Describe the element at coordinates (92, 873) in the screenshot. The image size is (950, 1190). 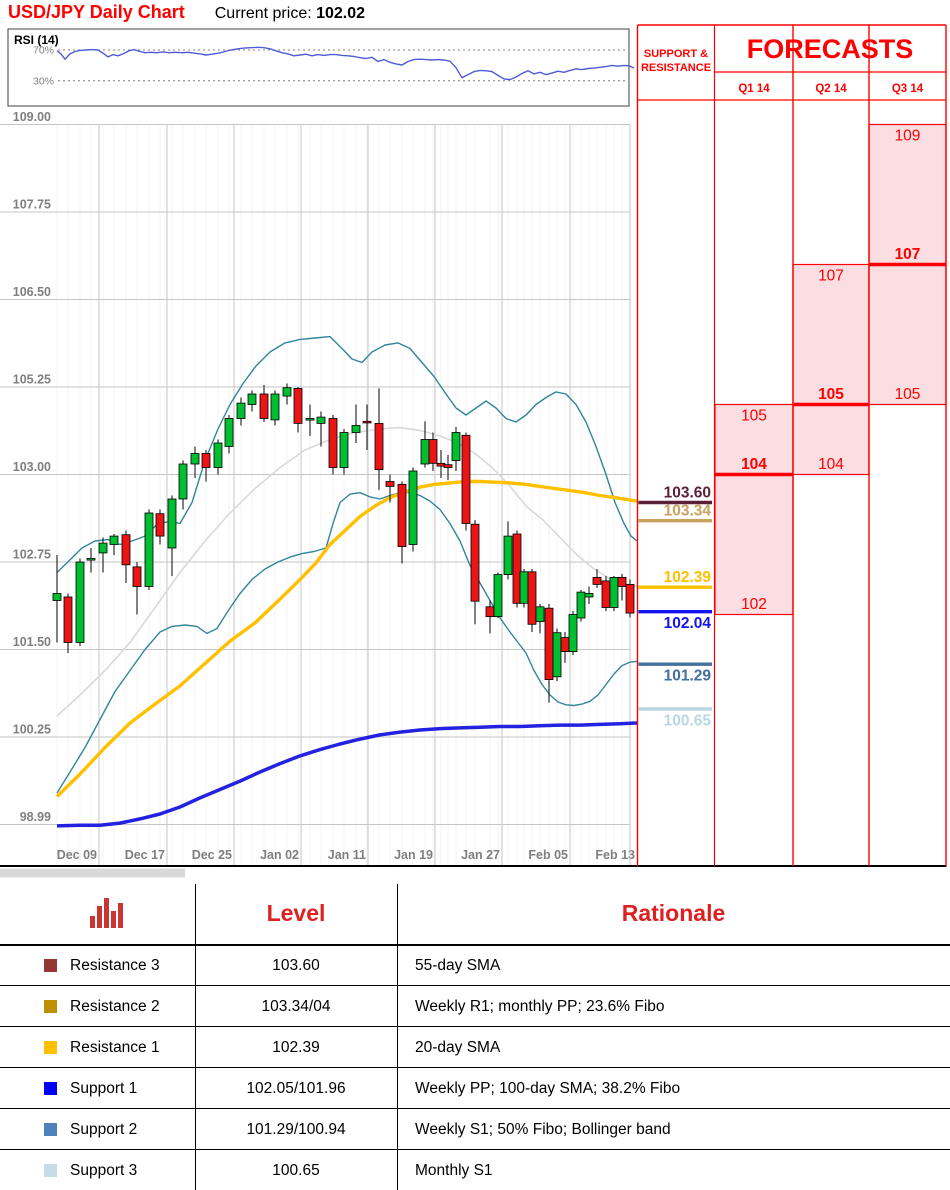
I see `footer-strip` at that location.